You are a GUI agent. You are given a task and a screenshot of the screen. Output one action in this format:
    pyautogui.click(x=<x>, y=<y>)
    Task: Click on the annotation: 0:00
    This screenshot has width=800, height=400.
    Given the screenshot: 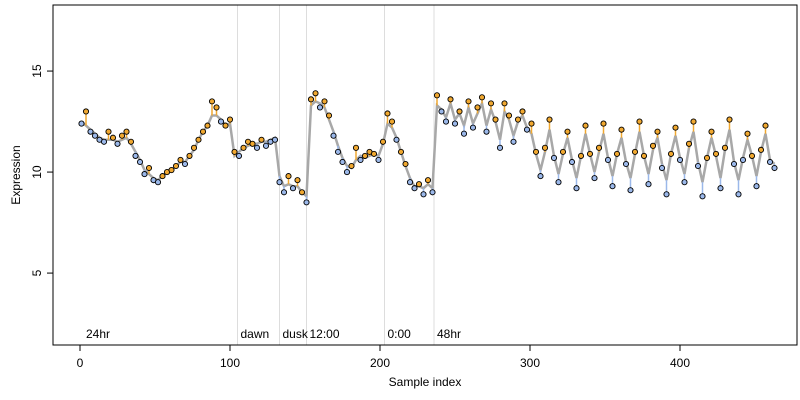 What is the action you would take?
    pyautogui.click(x=400, y=334)
    